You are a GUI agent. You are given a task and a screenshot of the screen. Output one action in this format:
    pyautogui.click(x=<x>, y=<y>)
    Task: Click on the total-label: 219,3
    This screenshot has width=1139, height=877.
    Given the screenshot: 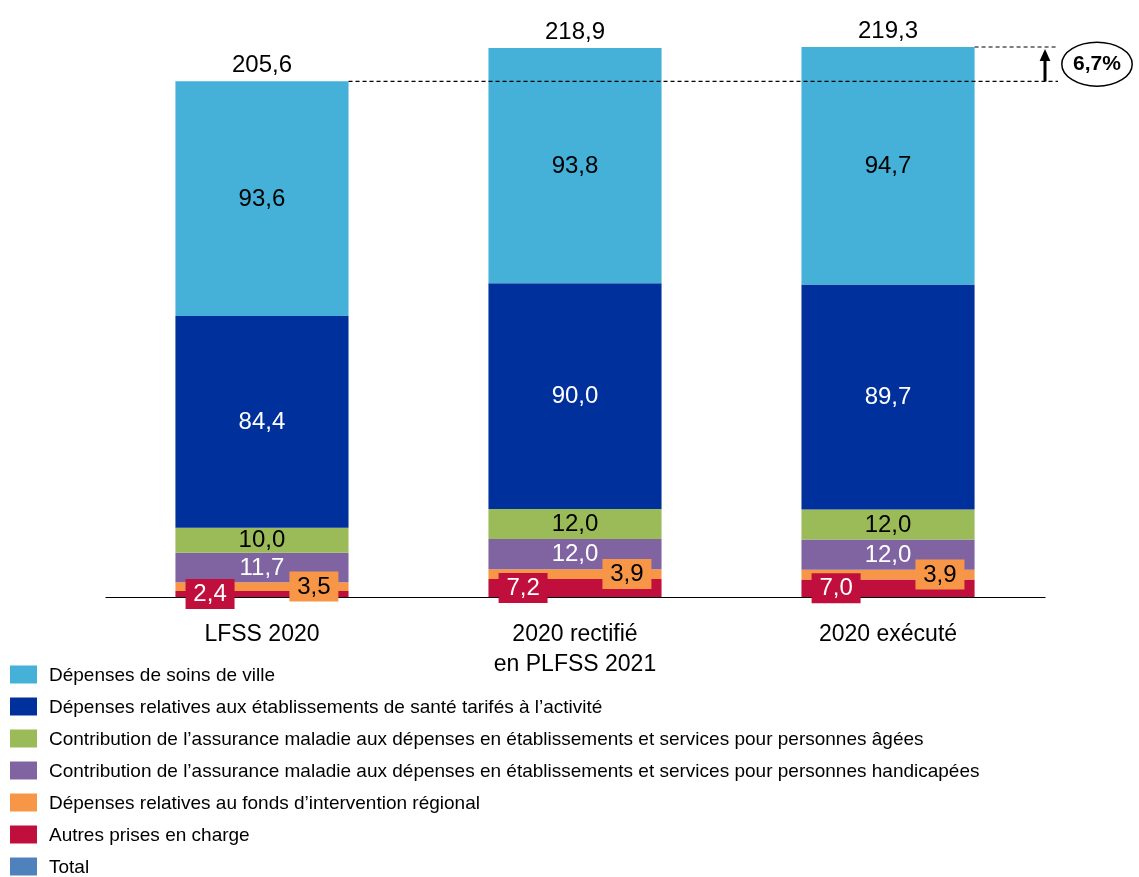 What is the action you would take?
    pyautogui.click(x=888, y=29)
    